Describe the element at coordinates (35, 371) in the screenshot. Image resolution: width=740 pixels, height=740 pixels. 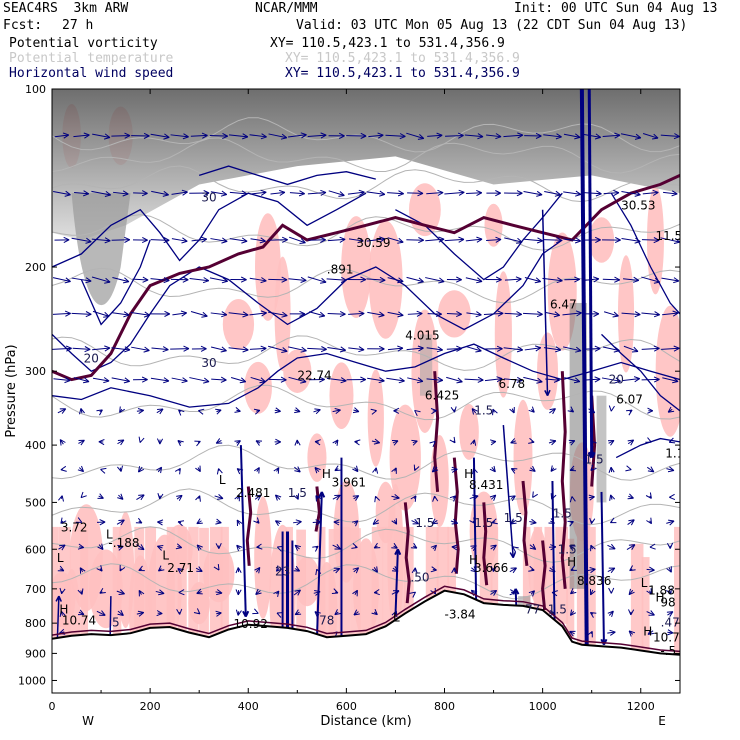
I see `y-tick-label: 300` at that location.